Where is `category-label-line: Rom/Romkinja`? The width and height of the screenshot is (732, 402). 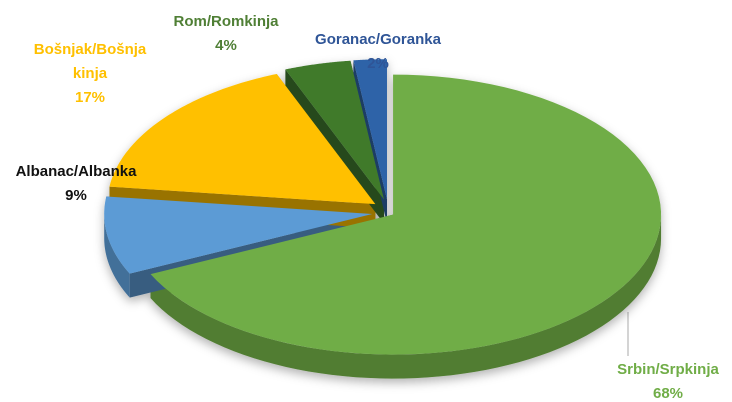 category-label-line: Rom/Romkinja is located at coordinates (226, 21).